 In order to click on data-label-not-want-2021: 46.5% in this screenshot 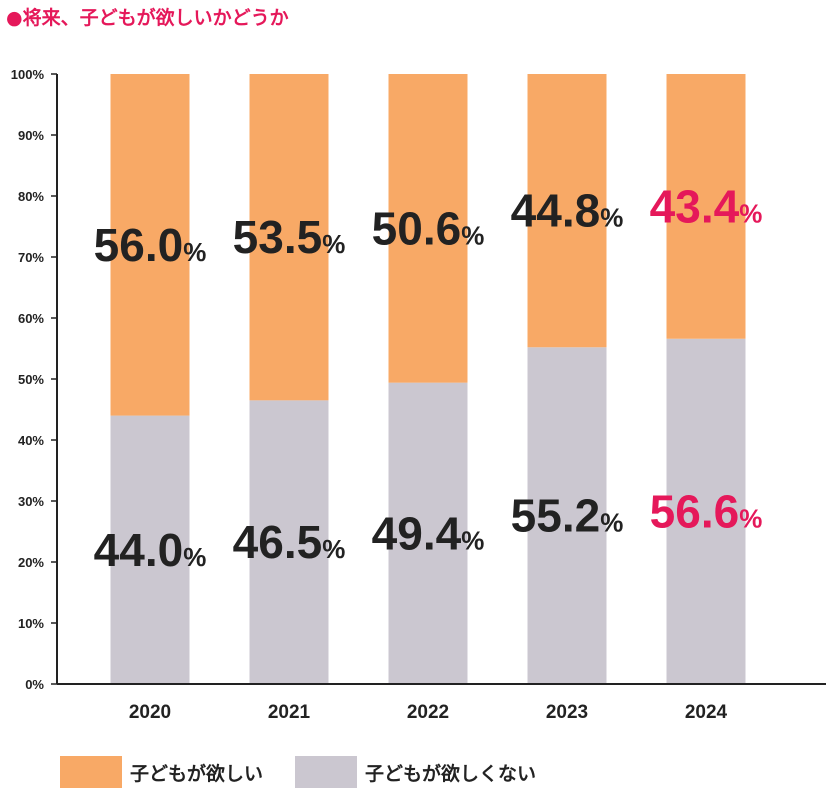, I will do `click(289, 542)`.